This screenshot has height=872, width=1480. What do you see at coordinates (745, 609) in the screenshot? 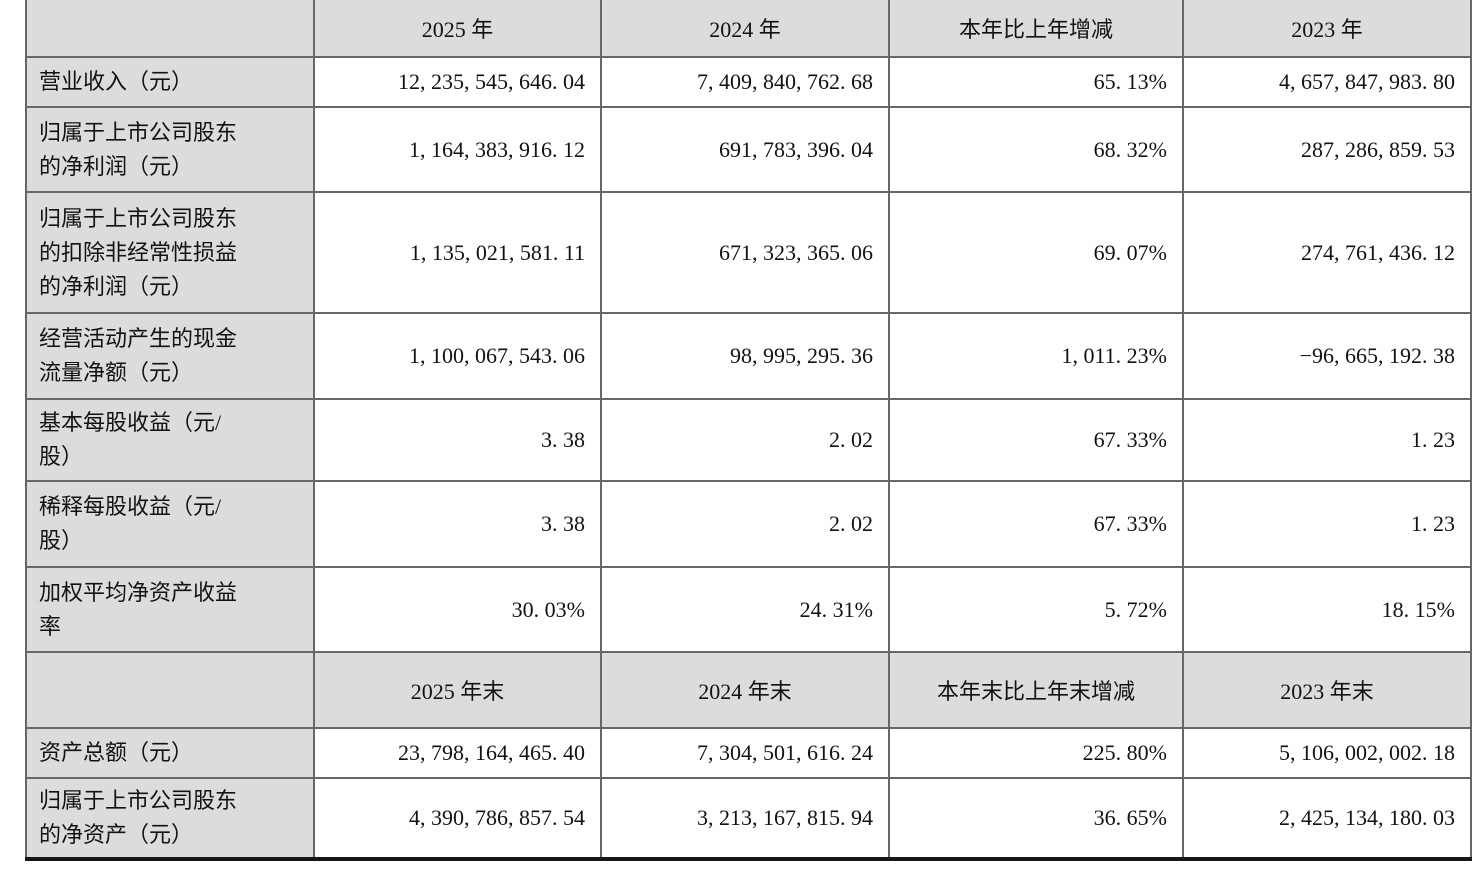
I see `value-cell: 24. 31%` at bounding box center [745, 609].